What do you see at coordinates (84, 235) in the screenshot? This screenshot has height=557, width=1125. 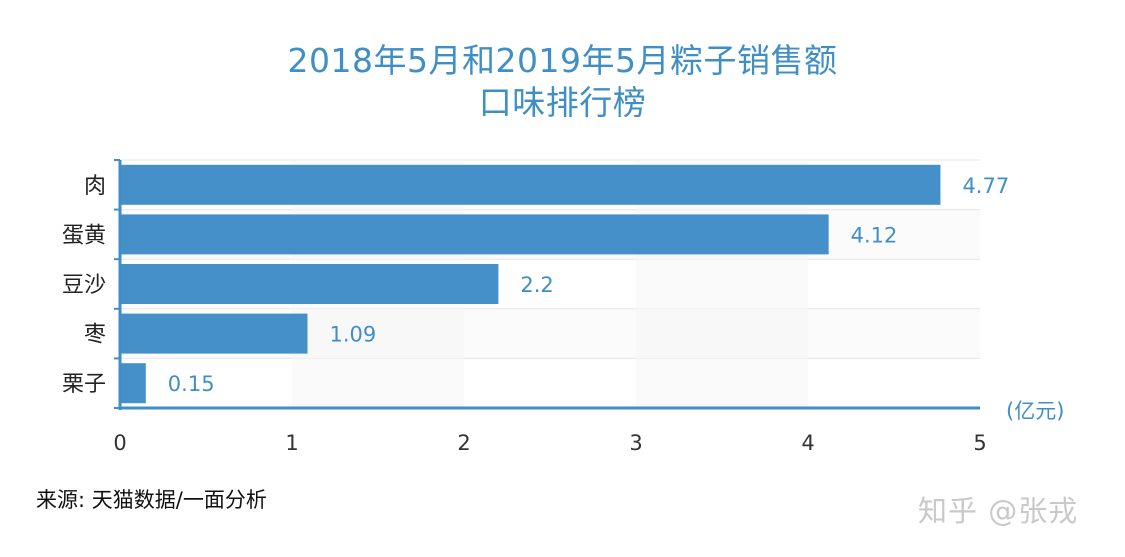 I see `category-label-1: 蛋黄` at bounding box center [84, 235].